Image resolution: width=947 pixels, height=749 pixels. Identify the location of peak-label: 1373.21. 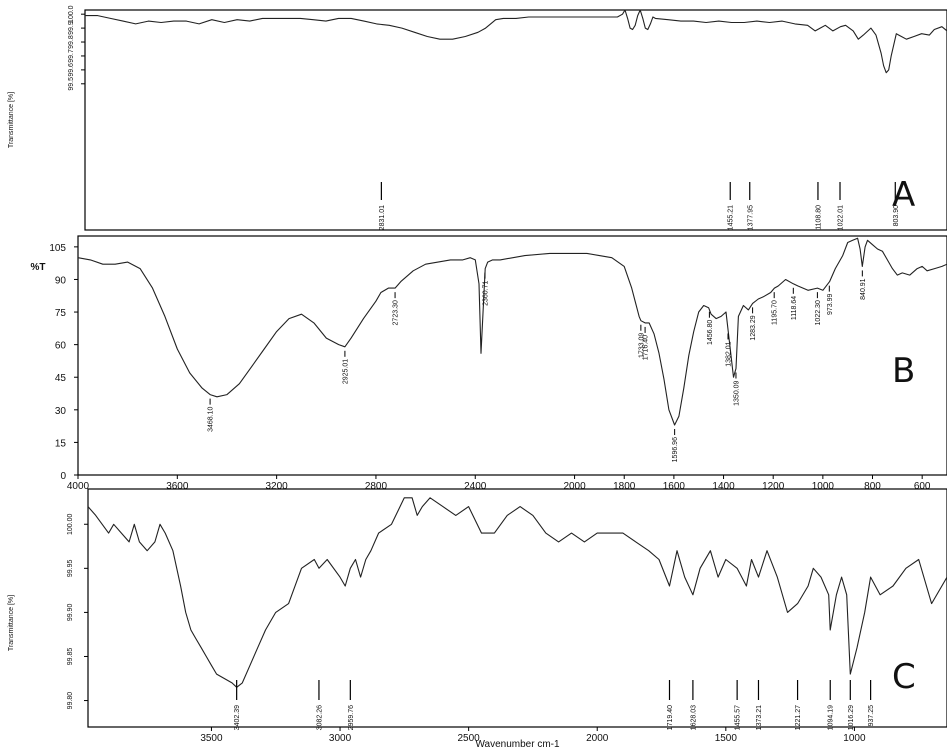
(759, 717).